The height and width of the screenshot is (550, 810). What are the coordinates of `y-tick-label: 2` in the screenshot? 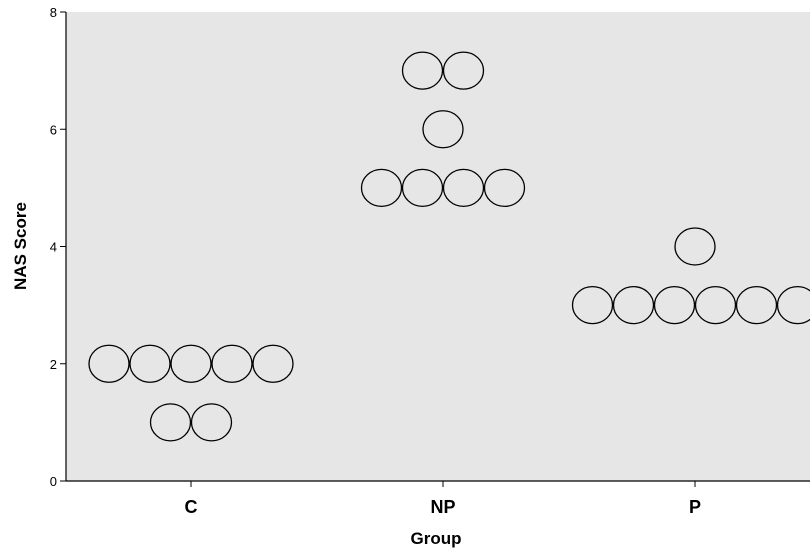 It's located at (53, 364).